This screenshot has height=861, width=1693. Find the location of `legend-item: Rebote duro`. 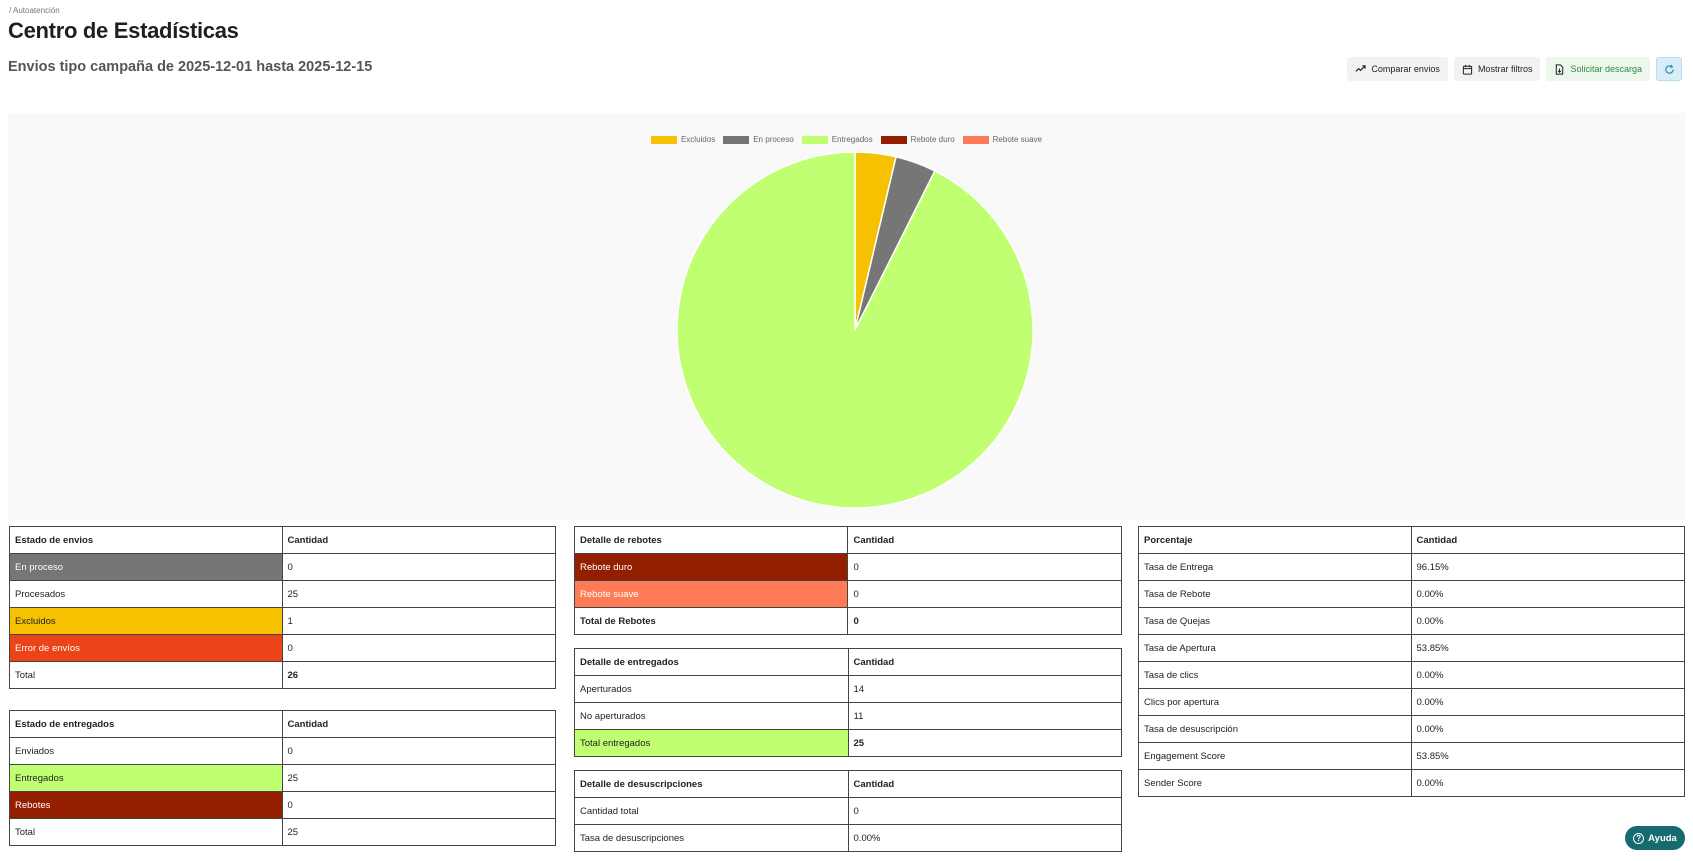

legend-item: Rebote duro is located at coordinates (917, 139).